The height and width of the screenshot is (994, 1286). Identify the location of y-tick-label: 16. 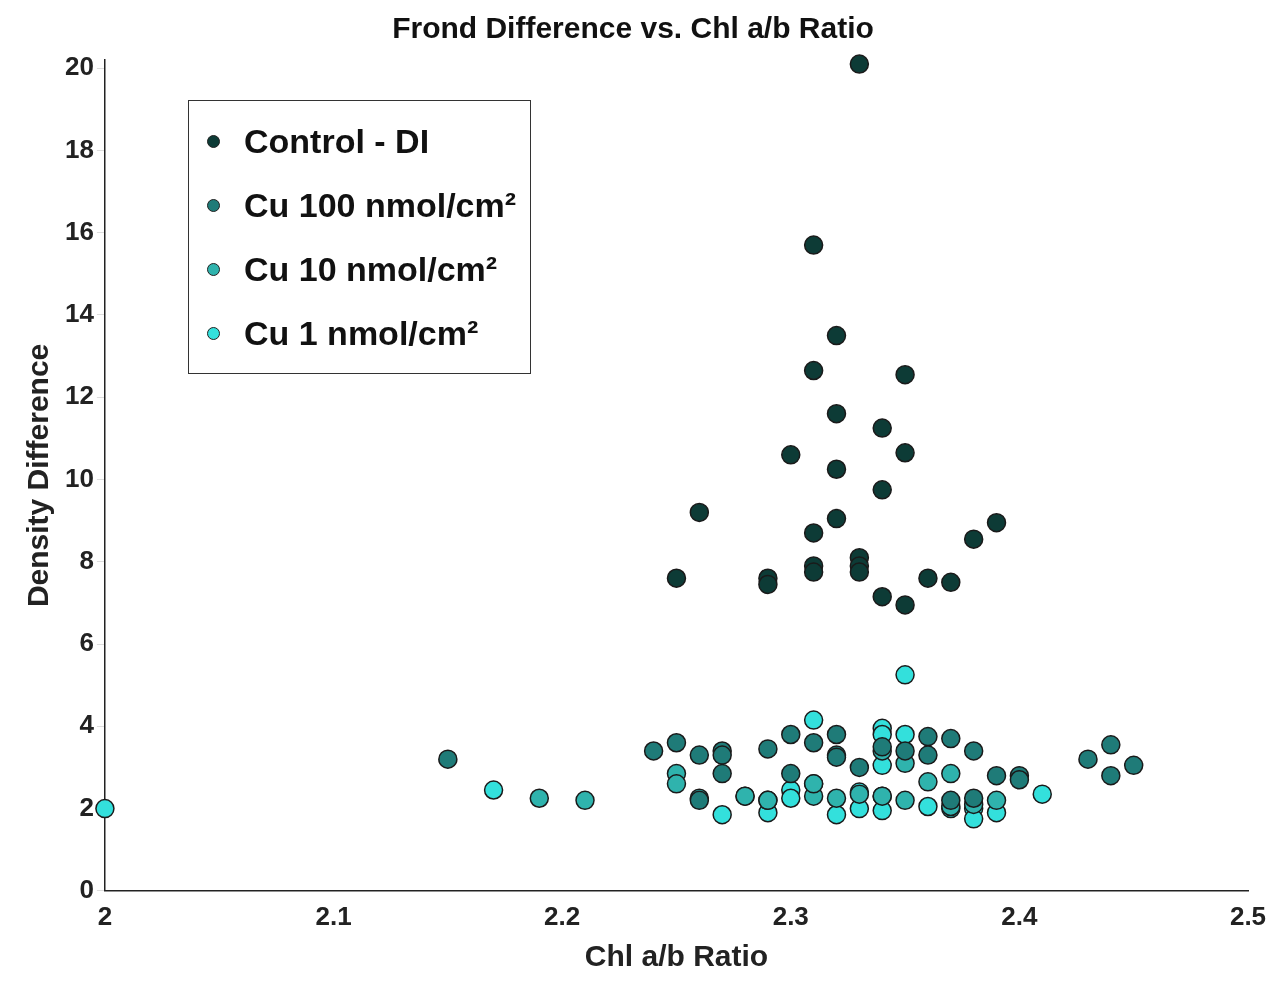
(79, 230).